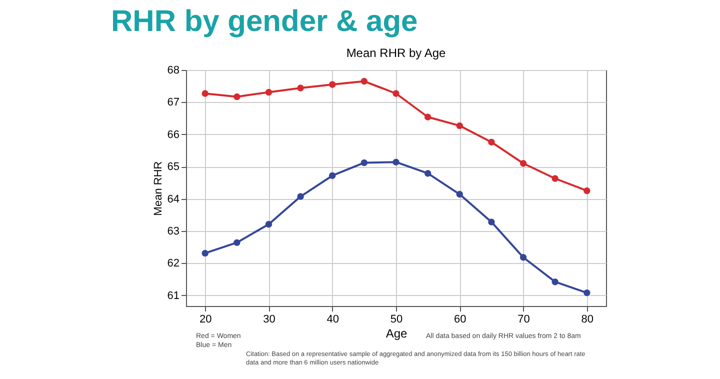 The height and width of the screenshot is (379, 720). What do you see at coordinates (173, 102) in the screenshot?
I see `y-tick-label: 67` at bounding box center [173, 102].